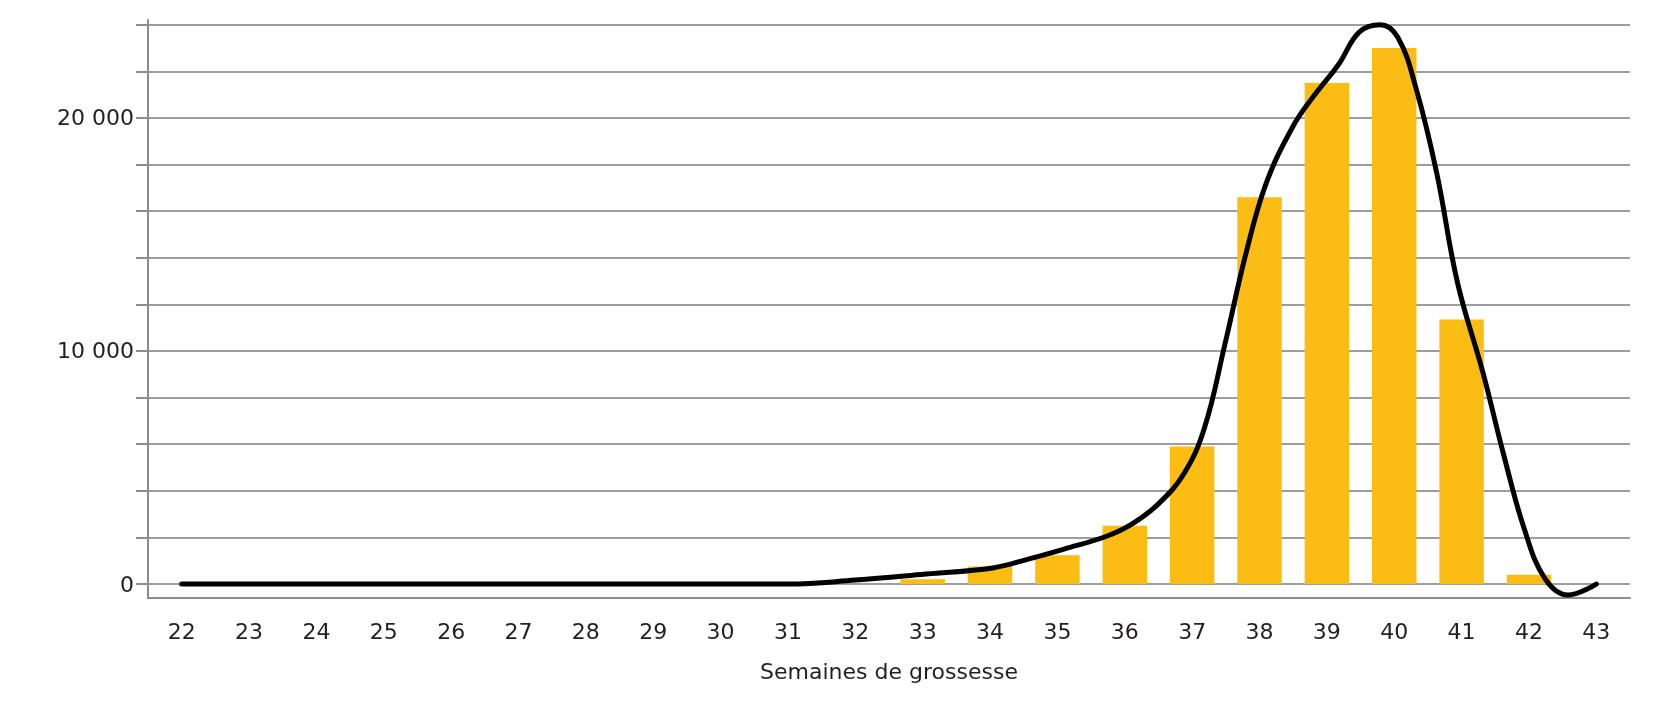 Image resolution: width=1673 pixels, height=711 pixels. I want to click on x-tick-label: 24, so click(316, 631).